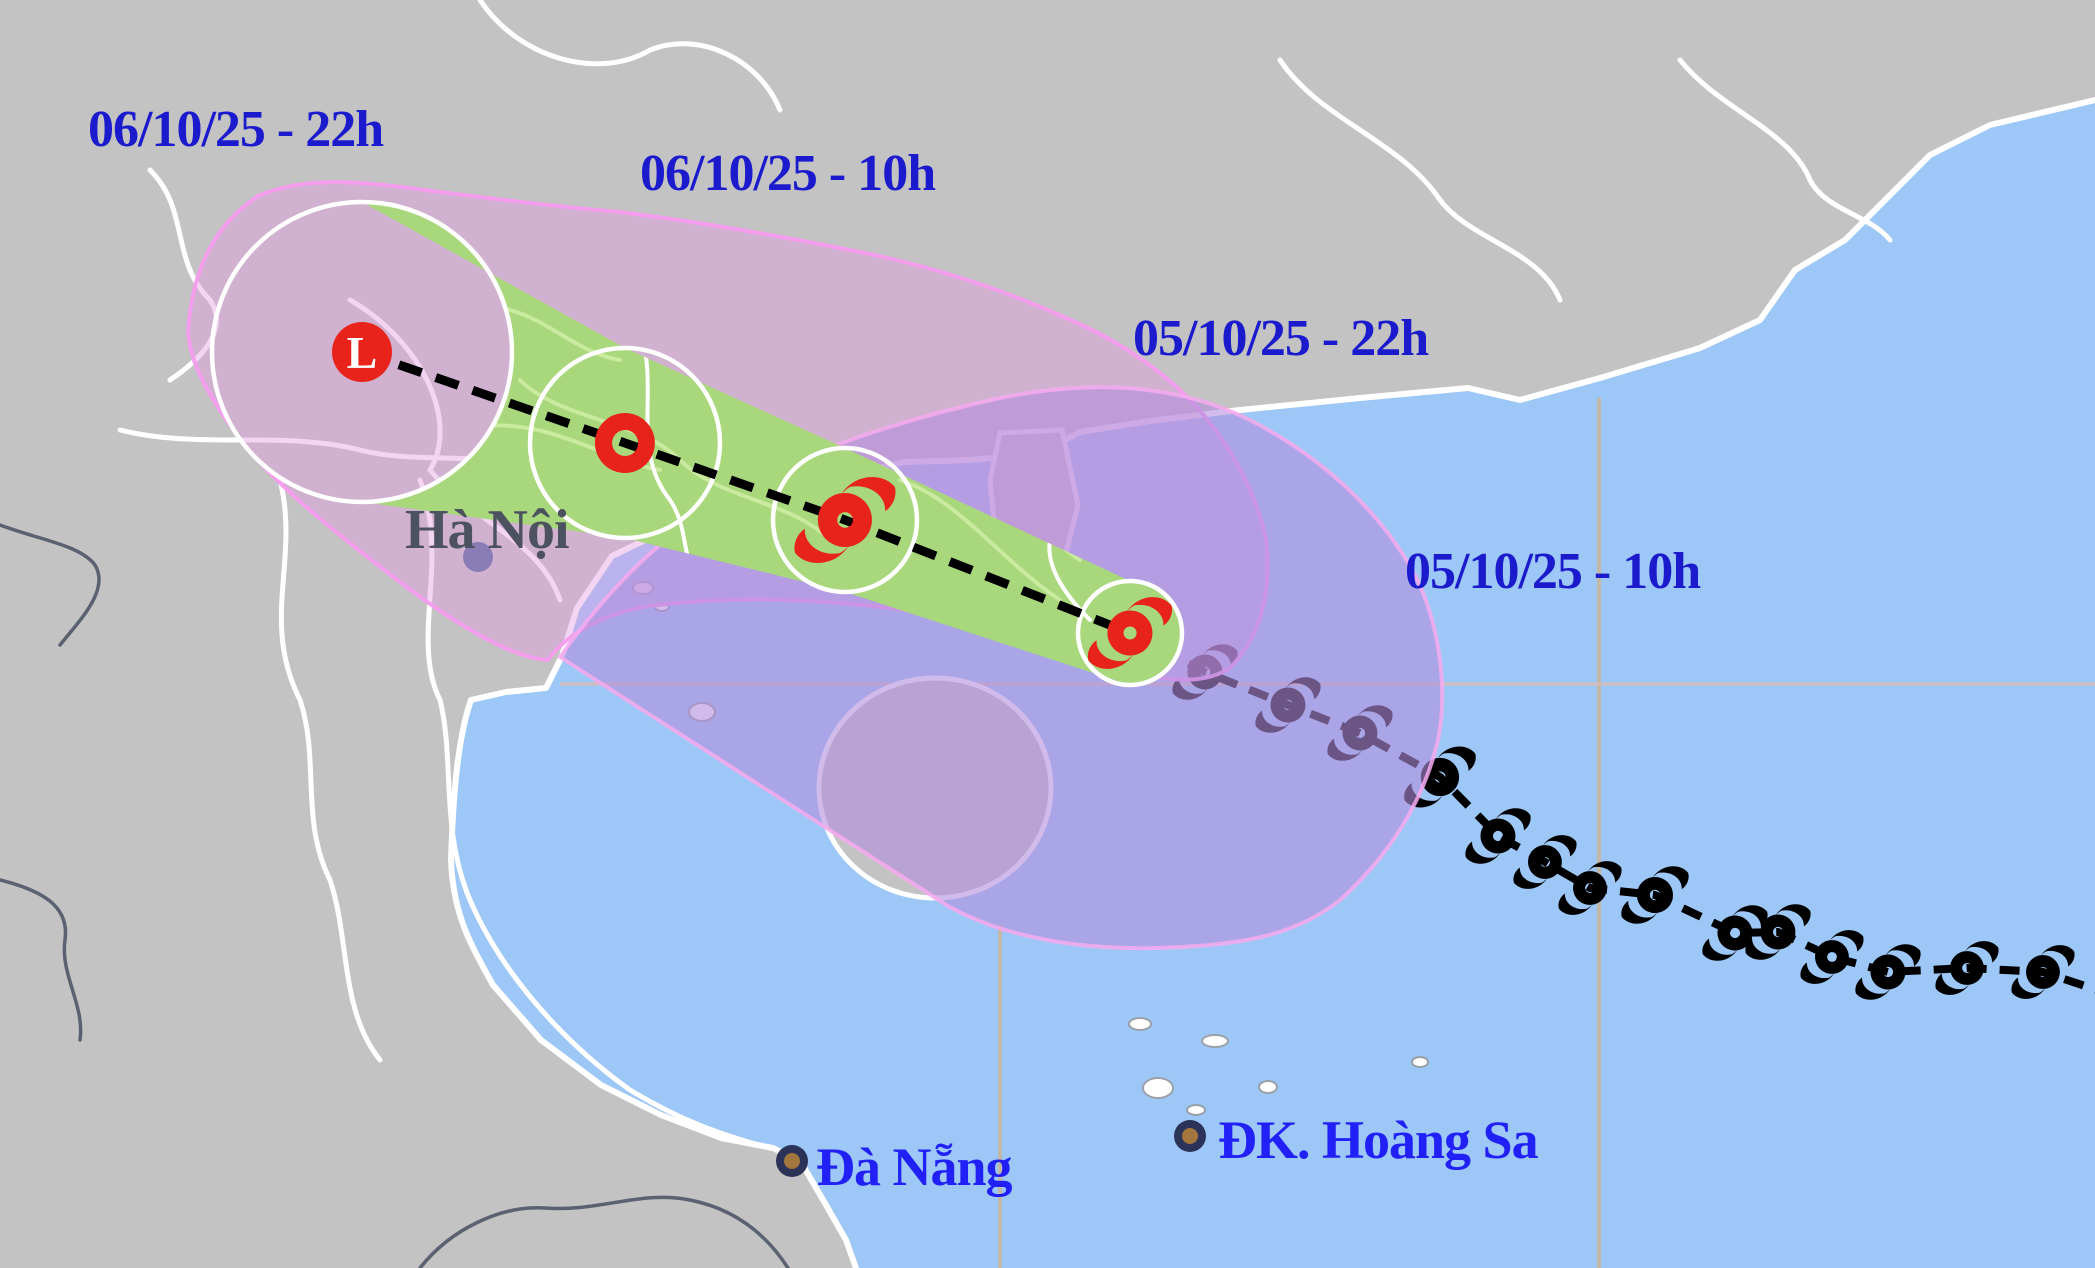 Image resolution: width=2095 pixels, height=1268 pixels. What do you see at coordinates (914, 1167) in the screenshot?
I see `city-label: Đà Nẵng` at bounding box center [914, 1167].